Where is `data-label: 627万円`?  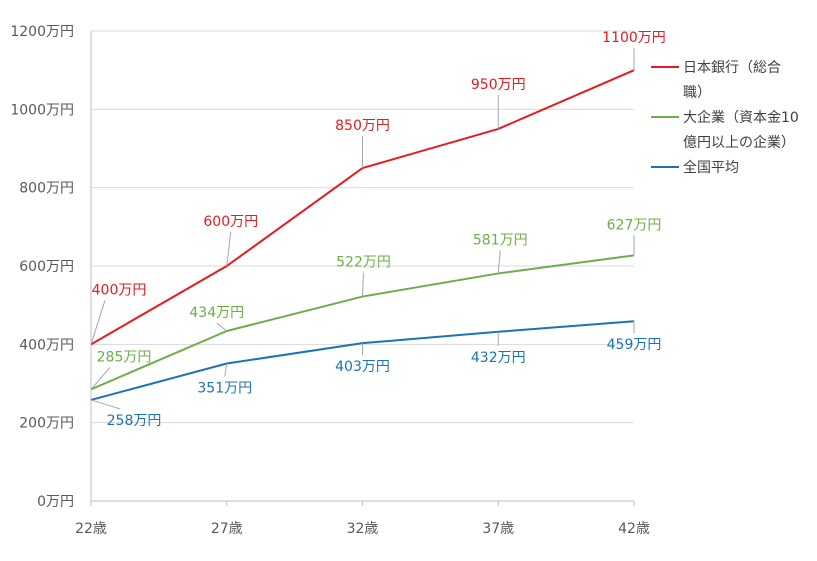 data-label: 627万円 is located at coordinates (634, 225).